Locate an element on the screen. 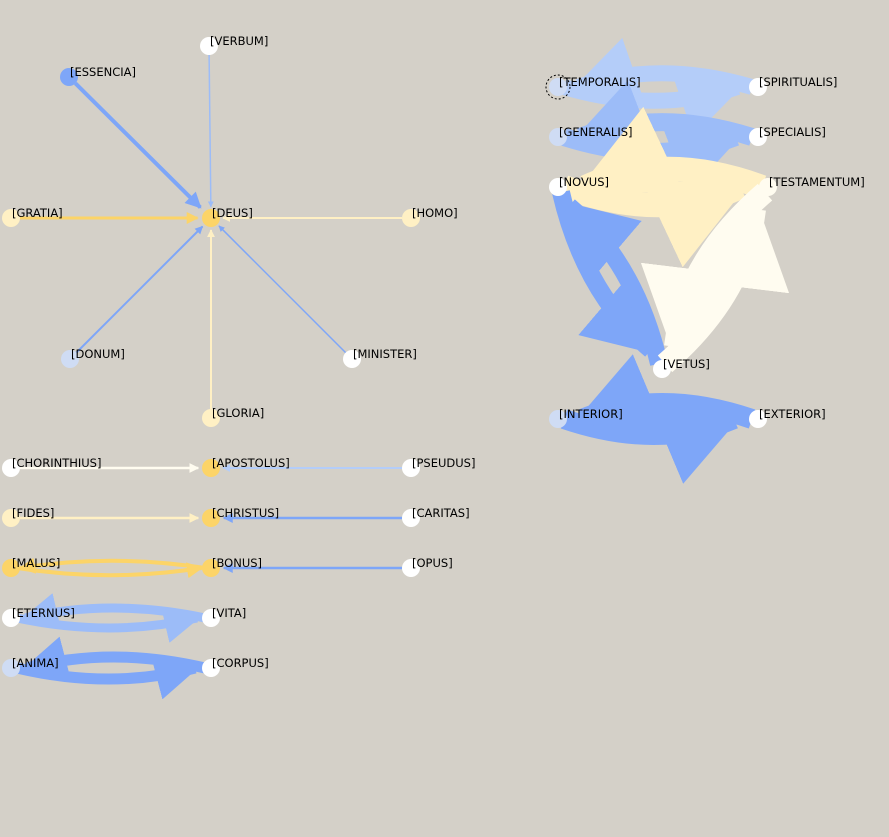 The width and height of the screenshot is (889, 837). node-novus-label: [NOVUS] is located at coordinates (584, 182).